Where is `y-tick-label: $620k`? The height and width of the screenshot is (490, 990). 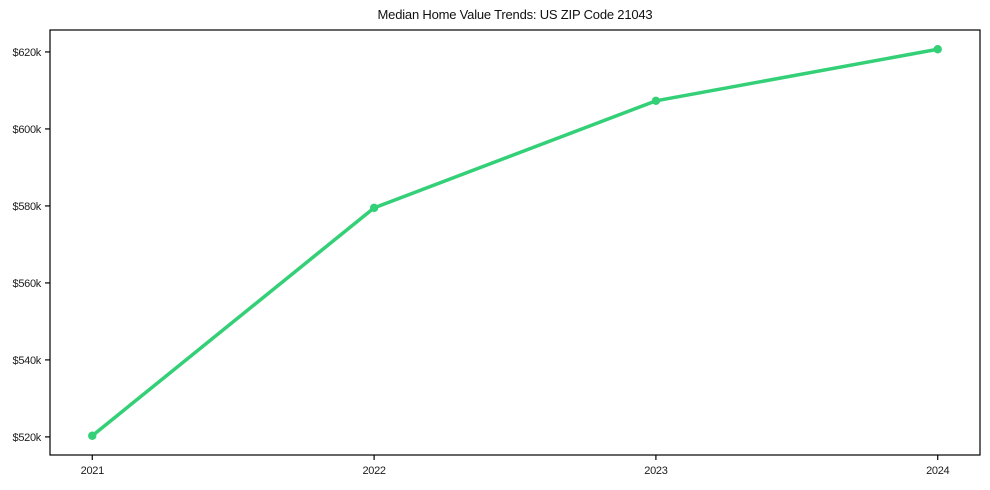 y-tick-label: $620k is located at coordinates (27, 53).